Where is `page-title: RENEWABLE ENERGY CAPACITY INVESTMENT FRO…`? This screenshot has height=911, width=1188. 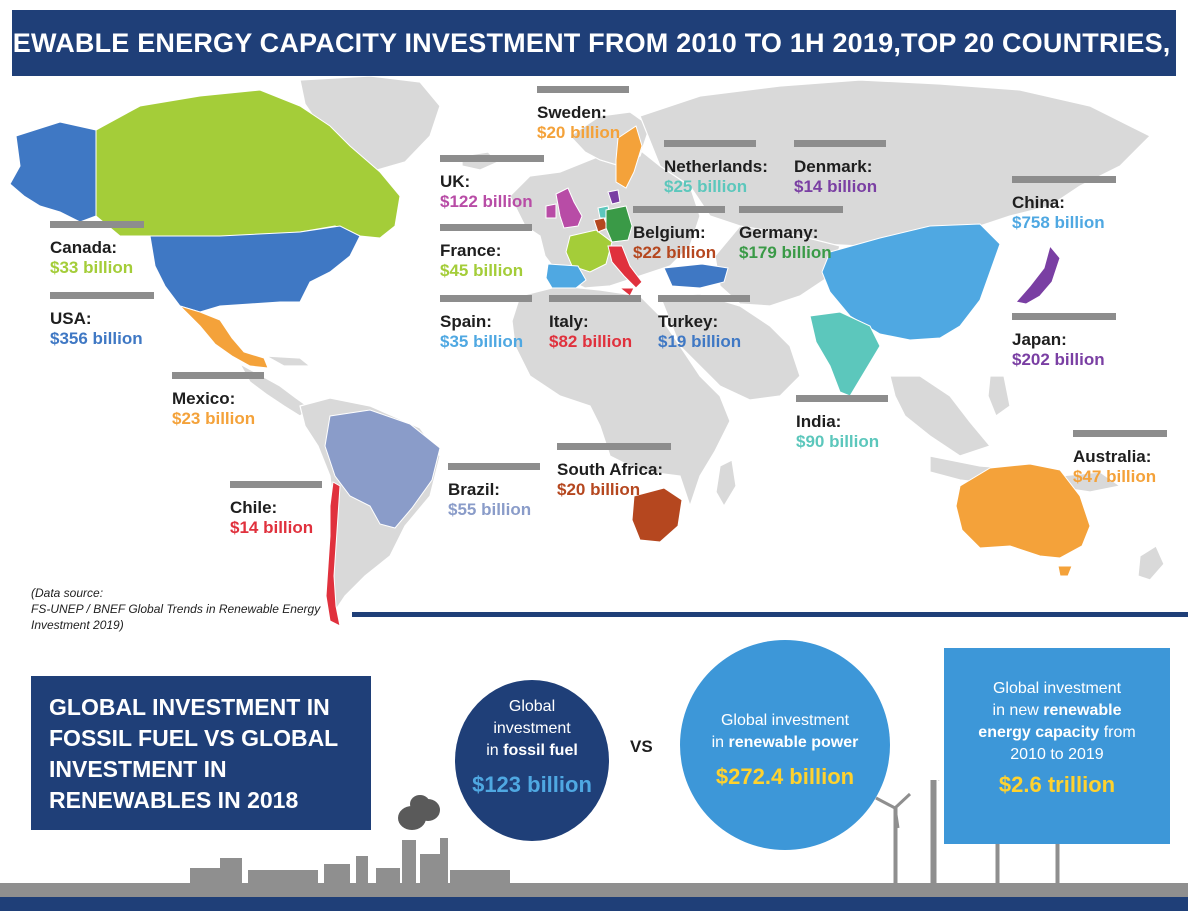 page-title: RENEWABLE ENERGY CAPACITY INVESTMENT FRO… is located at coordinates (594, 42).